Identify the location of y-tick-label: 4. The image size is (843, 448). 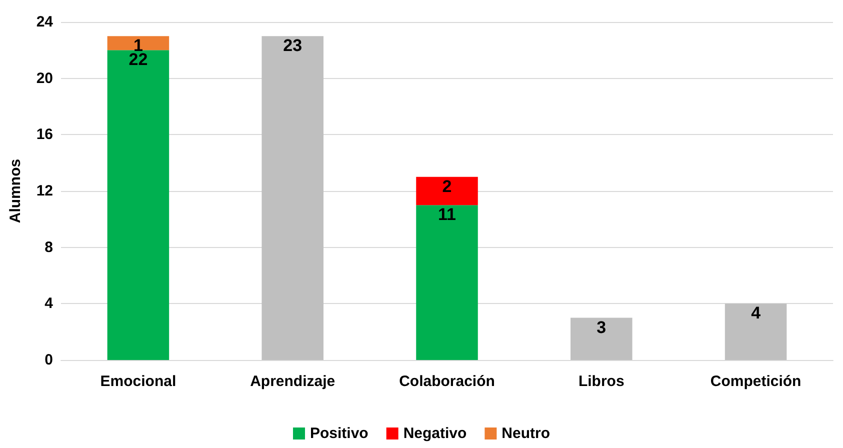
(49, 303).